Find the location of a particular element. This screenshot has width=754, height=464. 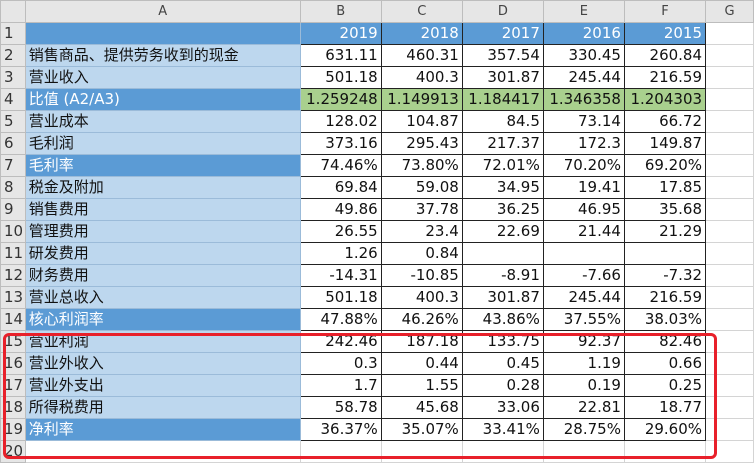

value-cell: 82.46 is located at coordinates (665, 341).